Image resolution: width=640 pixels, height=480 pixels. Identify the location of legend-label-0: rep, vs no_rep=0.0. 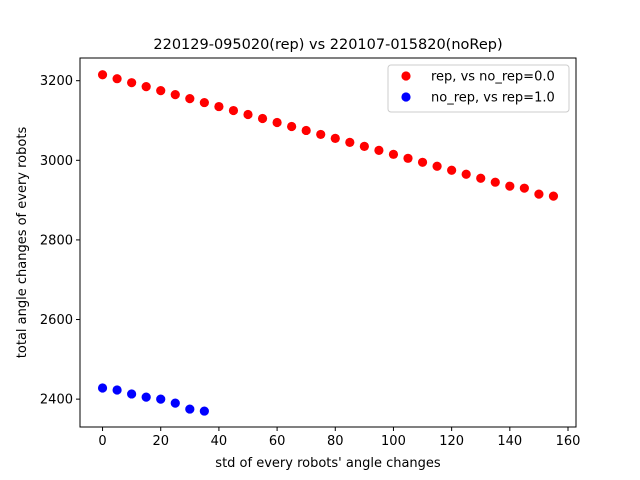
(493, 77).